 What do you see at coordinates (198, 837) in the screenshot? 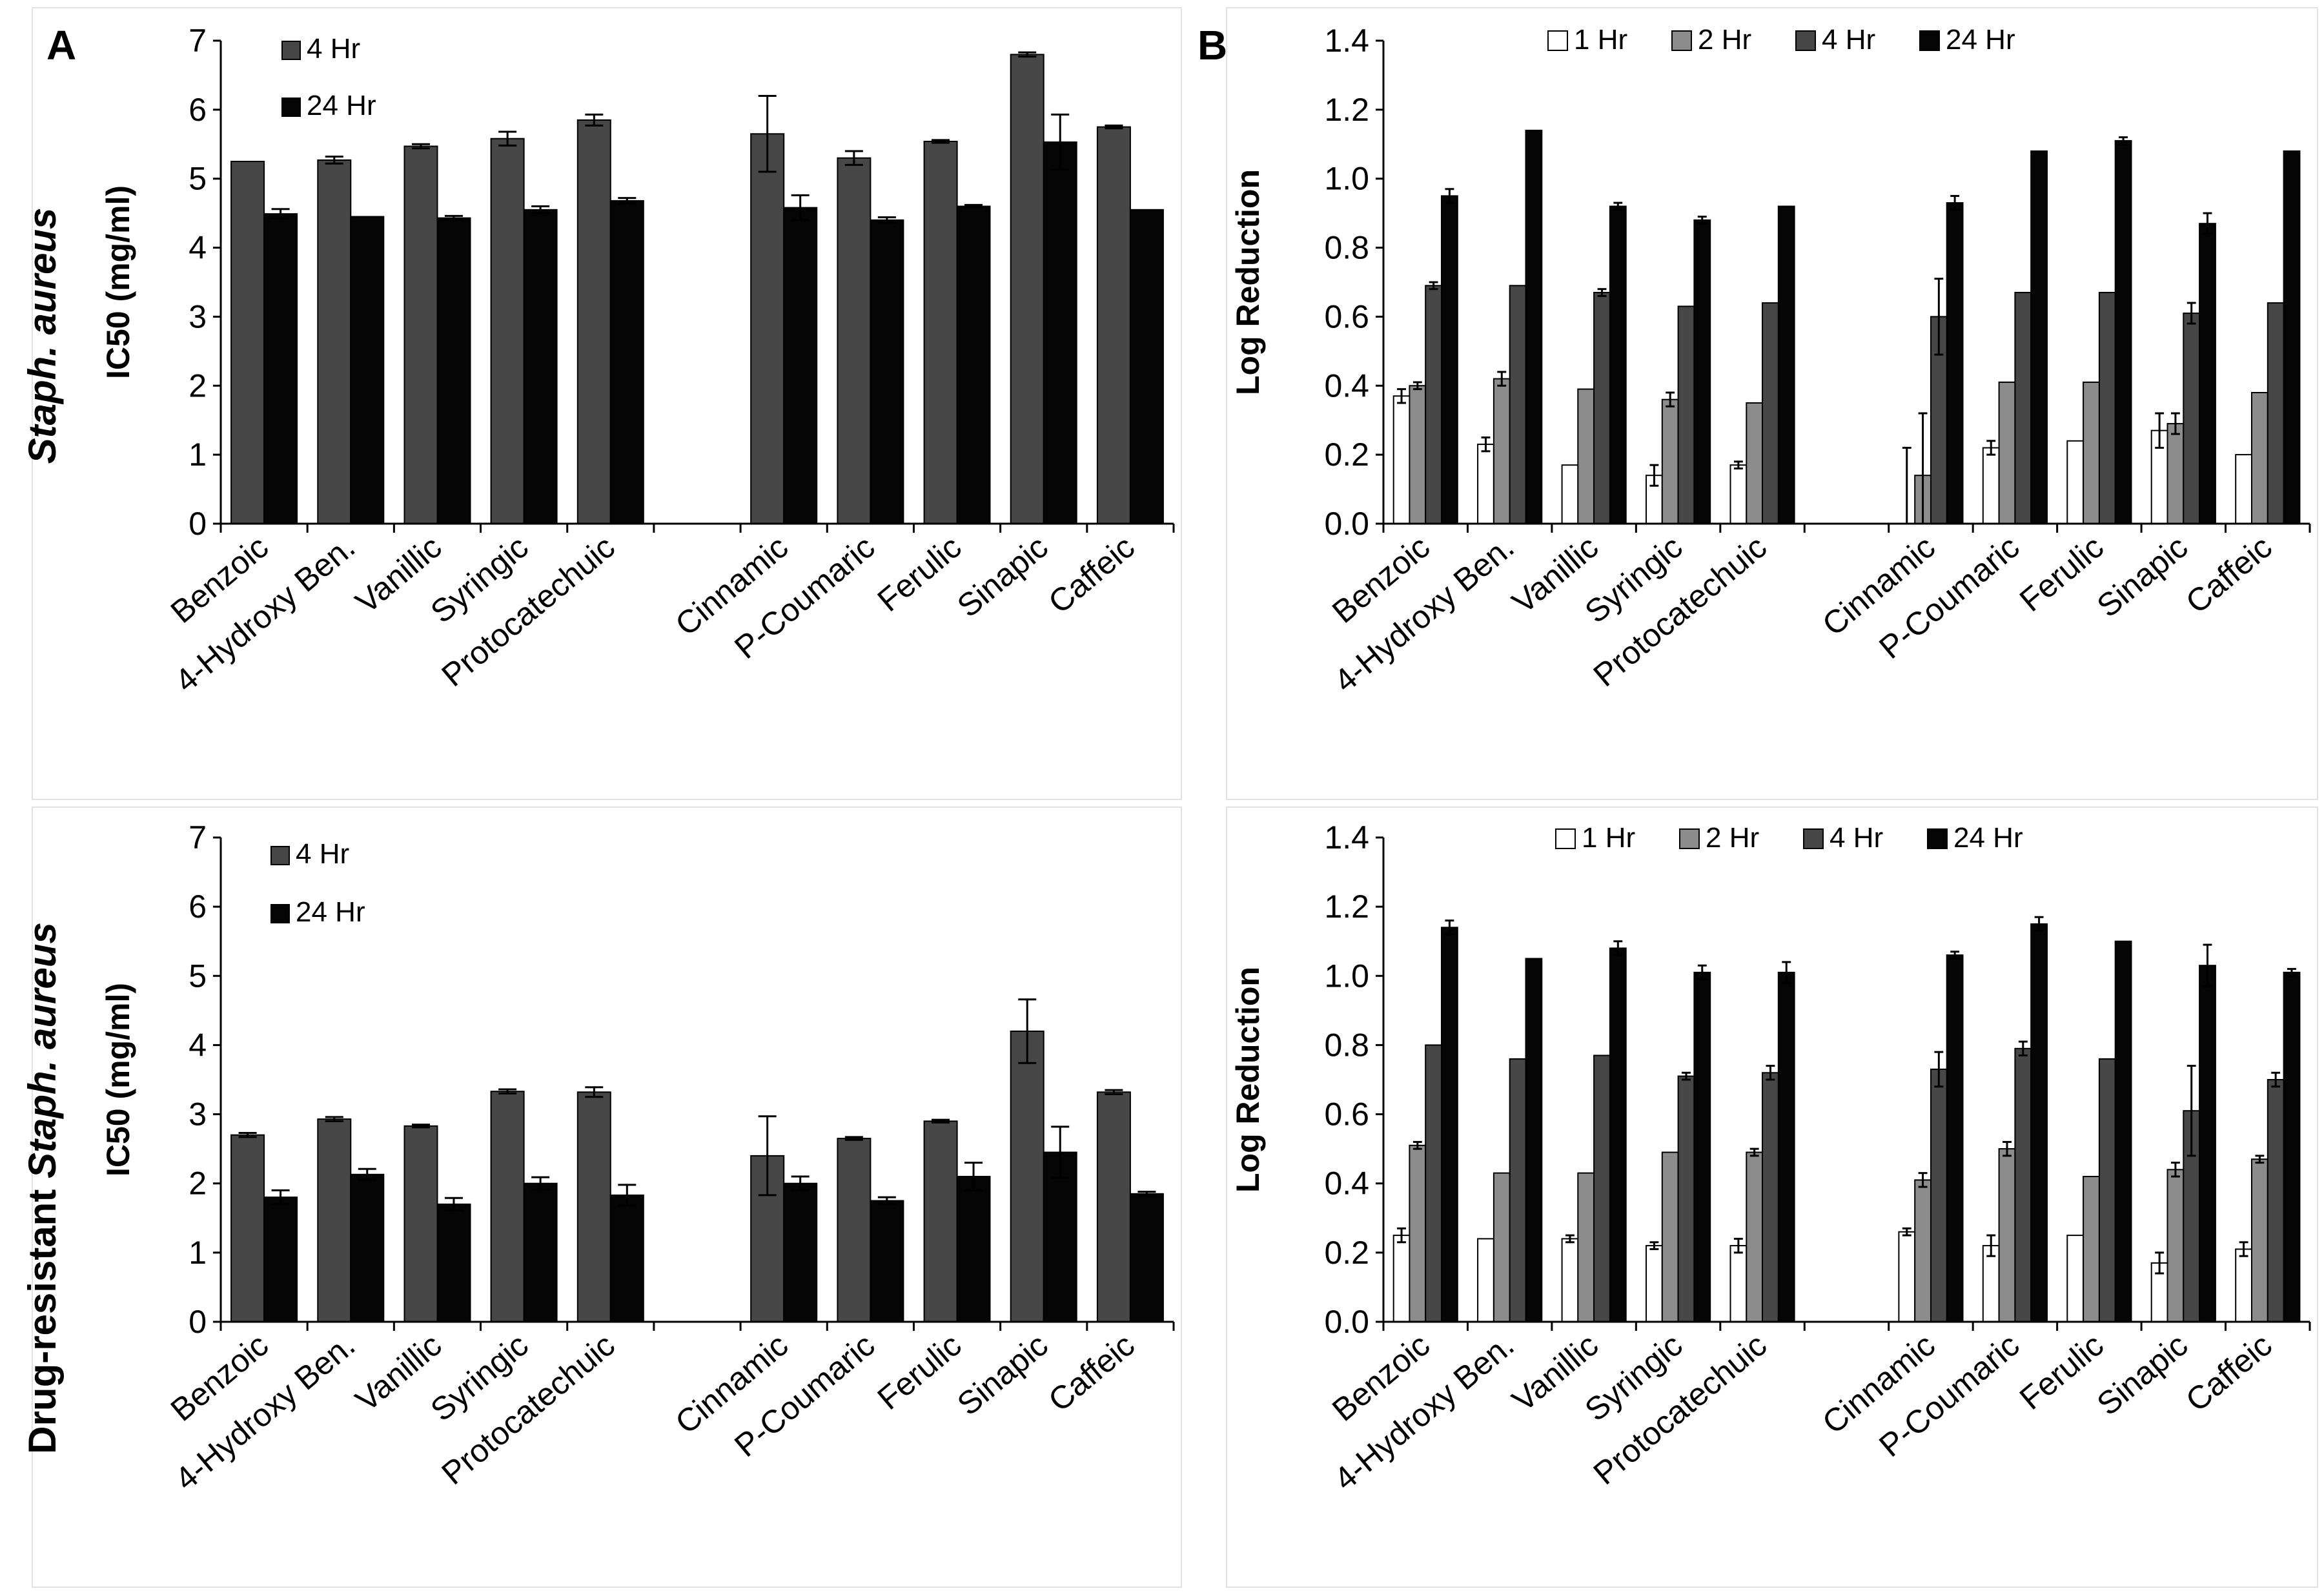
I see `y-tick-label-7: 7` at bounding box center [198, 837].